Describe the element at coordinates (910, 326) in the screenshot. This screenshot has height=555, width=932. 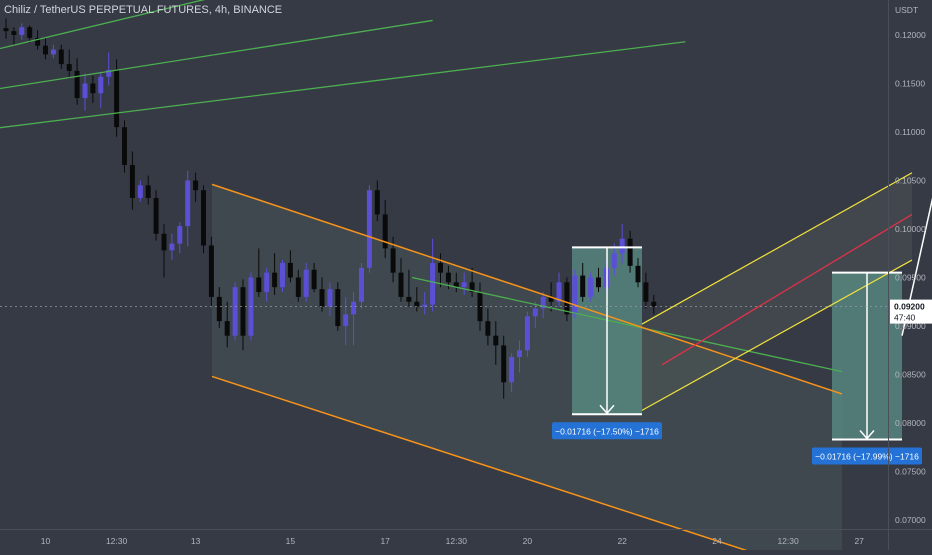
I see `price-tick-label: 0.09000` at that location.